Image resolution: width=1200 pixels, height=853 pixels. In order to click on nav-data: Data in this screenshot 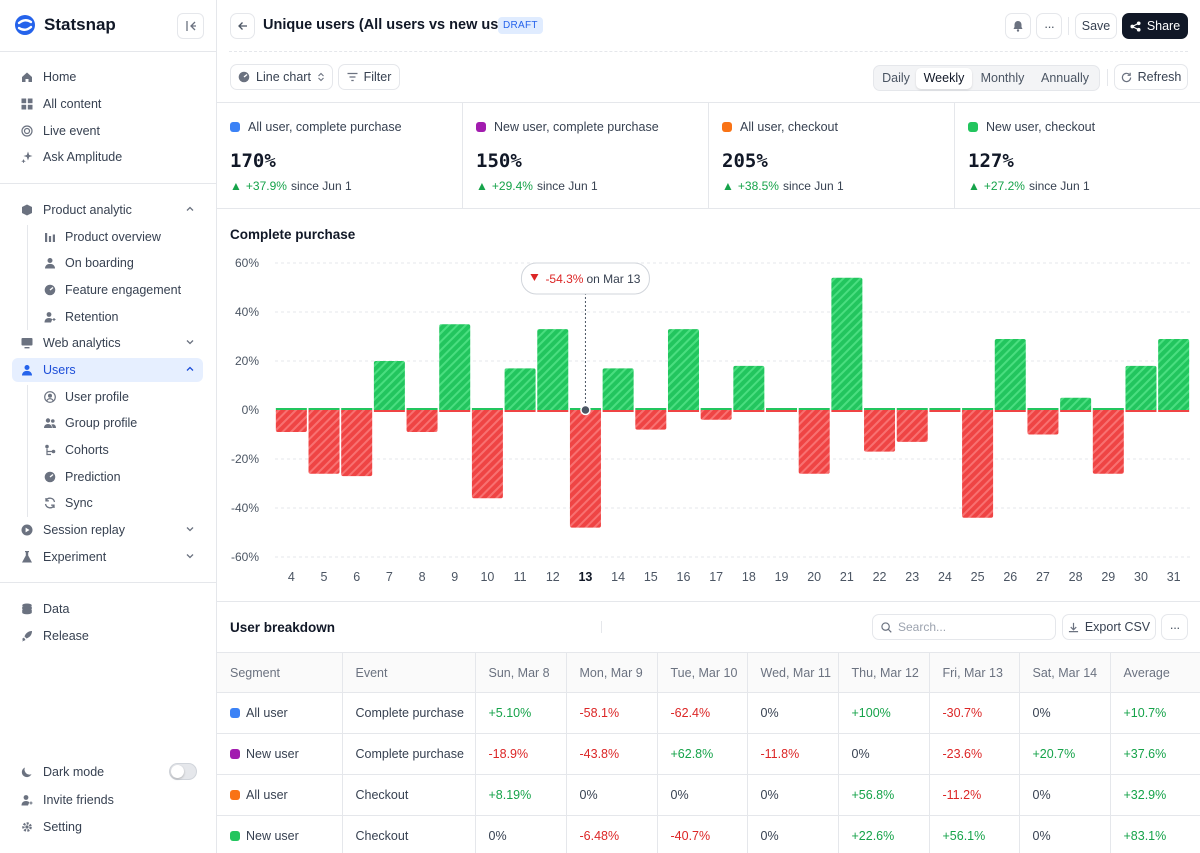, I will do `click(107, 609)`.